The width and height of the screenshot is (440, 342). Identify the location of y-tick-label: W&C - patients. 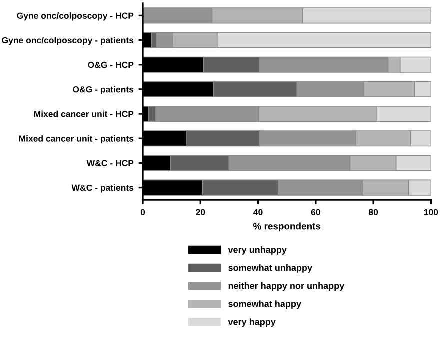
(103, 188).